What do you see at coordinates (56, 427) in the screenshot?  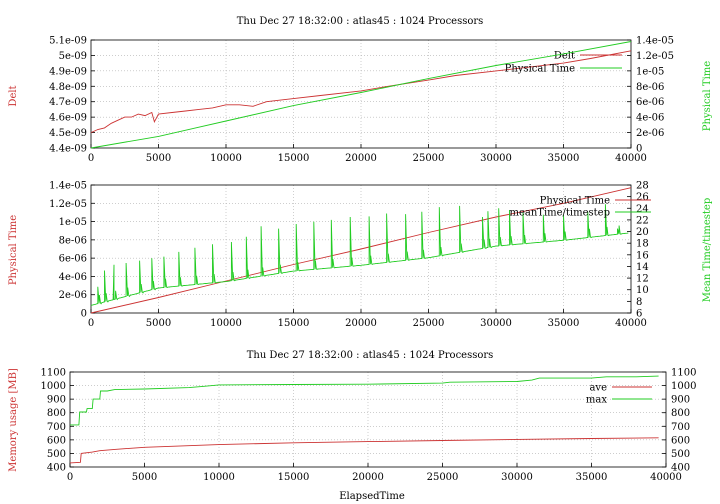 I see `y-tick-label: 700` at bounding box center [56, 427].